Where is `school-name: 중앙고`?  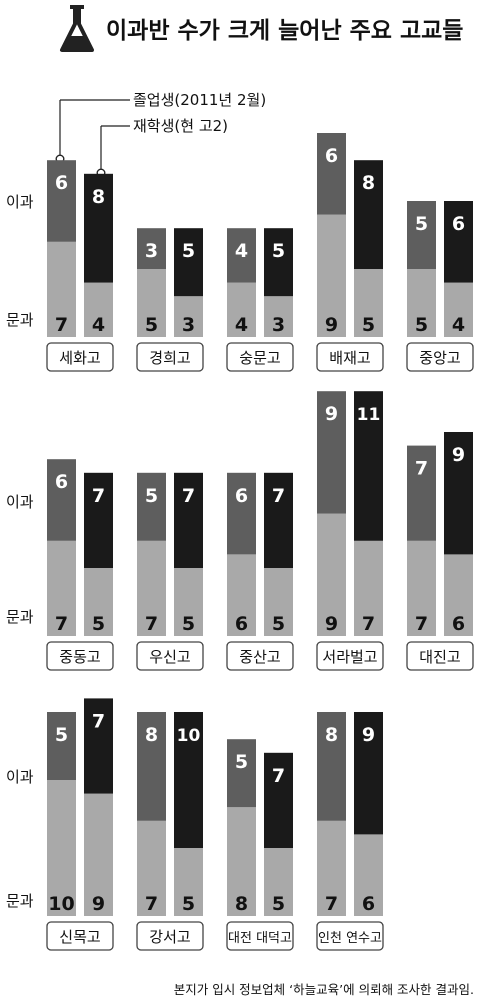
school-name: 중앙고 is located at coordinates (439, 358).